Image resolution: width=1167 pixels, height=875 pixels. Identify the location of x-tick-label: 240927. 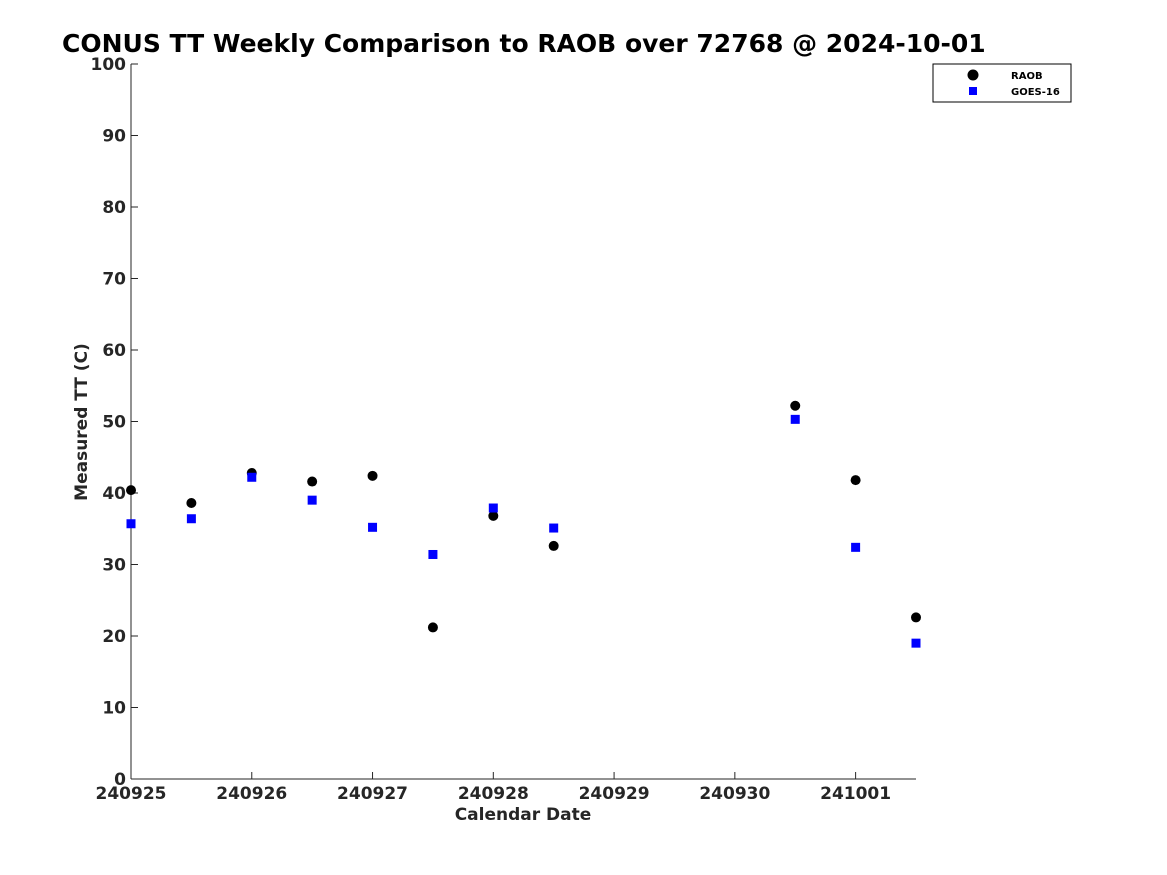
(372, 794).